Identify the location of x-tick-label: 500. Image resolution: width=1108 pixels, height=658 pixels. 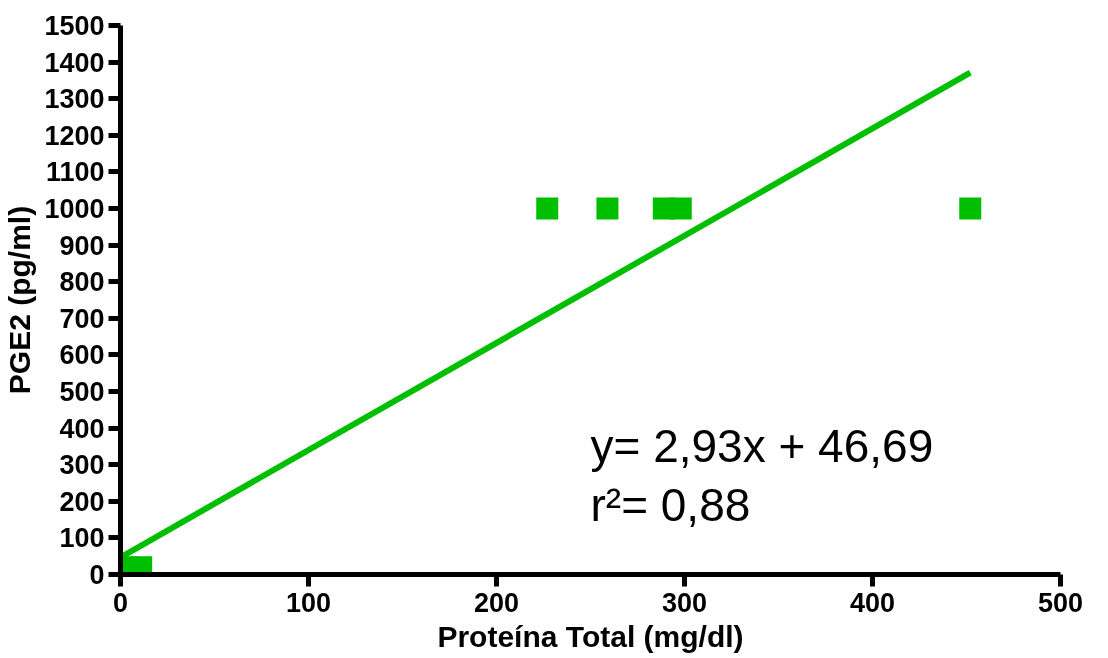
(1060, 602).